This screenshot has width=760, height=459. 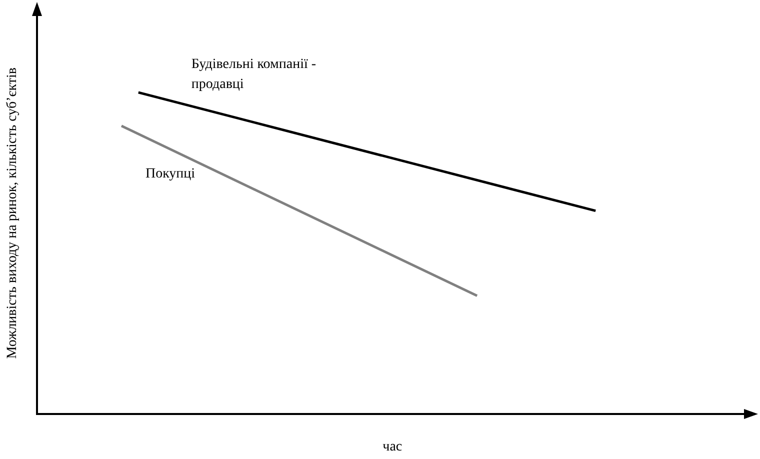 I want to click on y-axis-title: Можливість виходу на ринок, кількість суб’єктів, so click(x=12, y=213).